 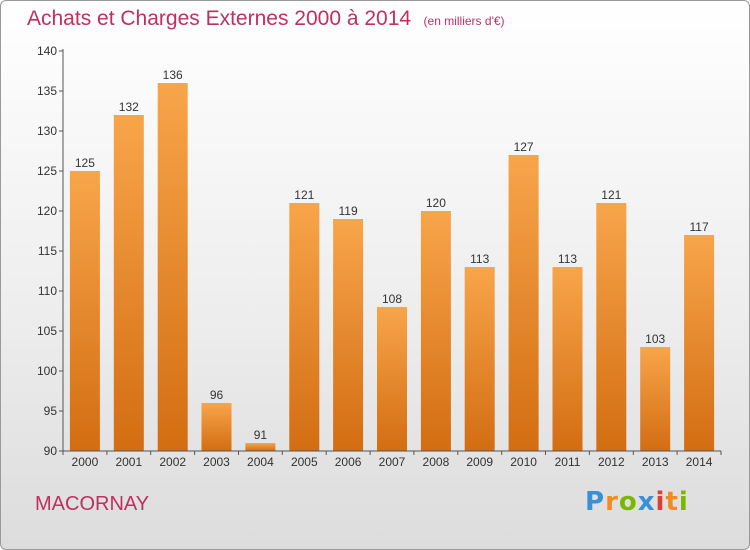 What do you see at coordinates (523, 462) in the screenshot?
I see `x-tick-label-2010: 2010` at bounding box center [523, 462].